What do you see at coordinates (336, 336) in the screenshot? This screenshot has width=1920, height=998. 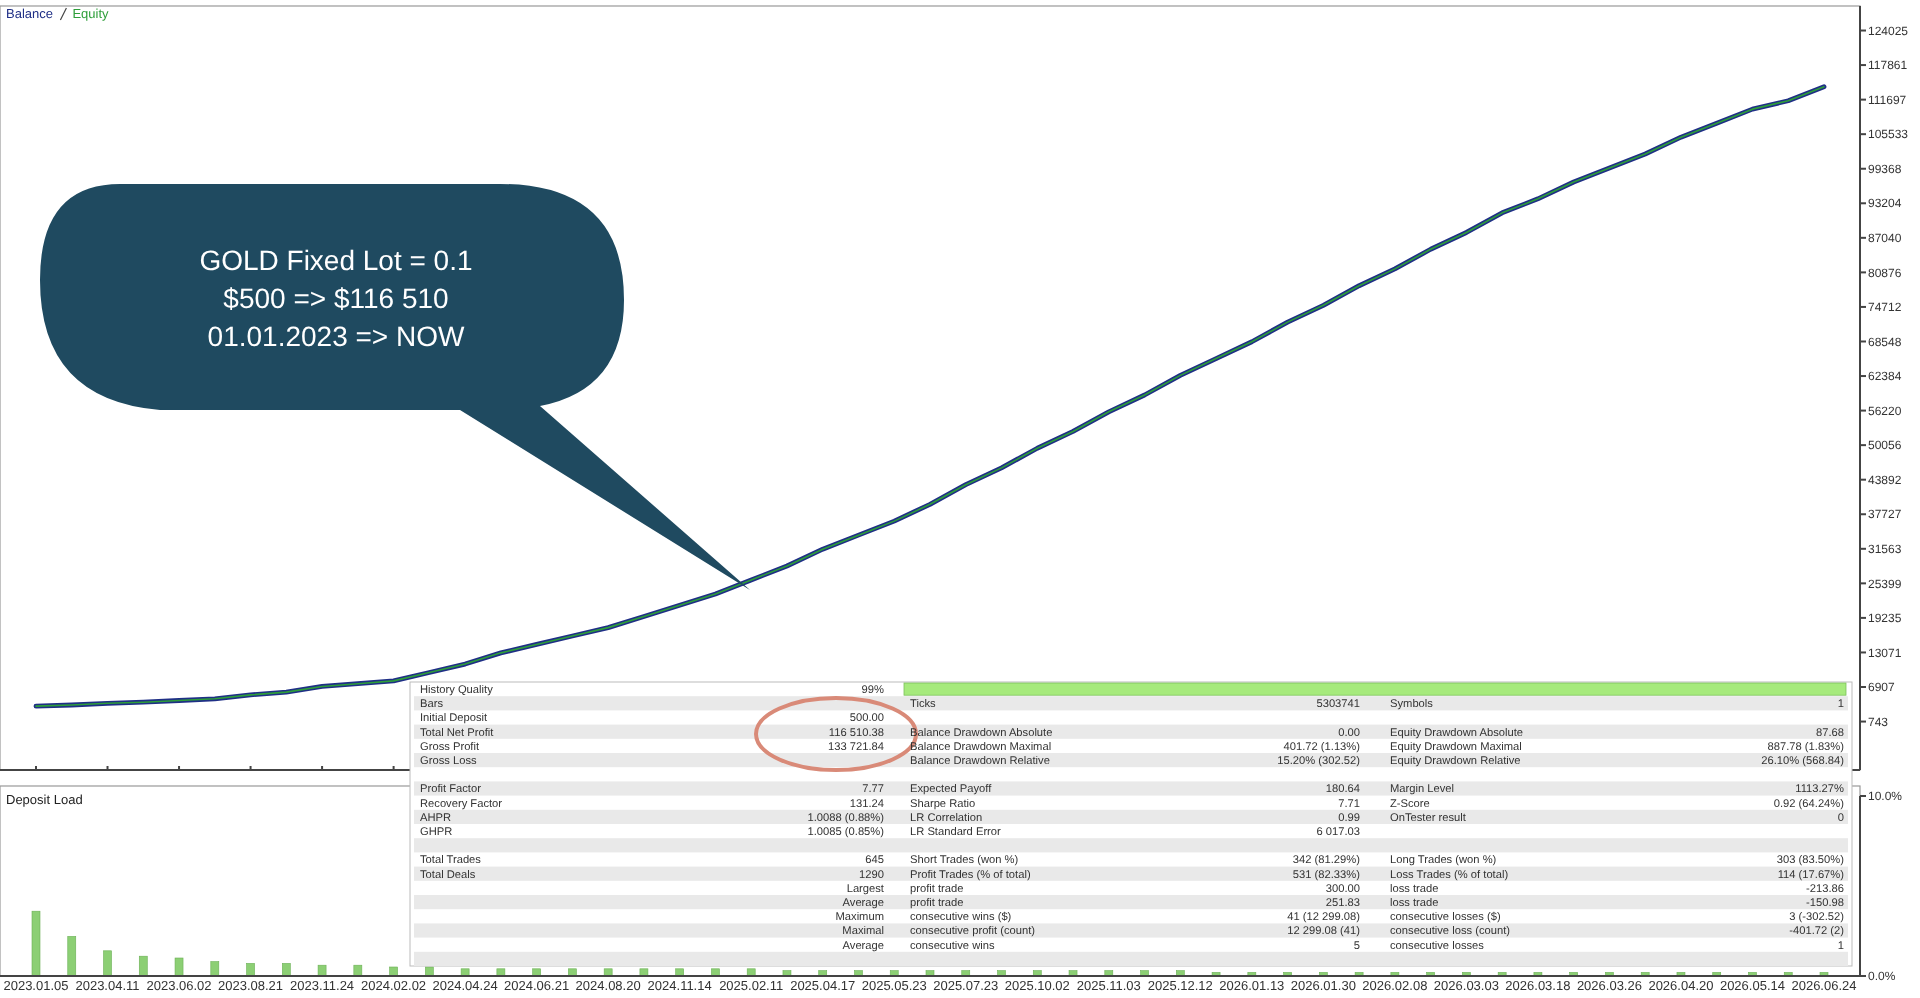 I see `annotation: 01.01.2023 => NOW` at bounding box center [336, 336].